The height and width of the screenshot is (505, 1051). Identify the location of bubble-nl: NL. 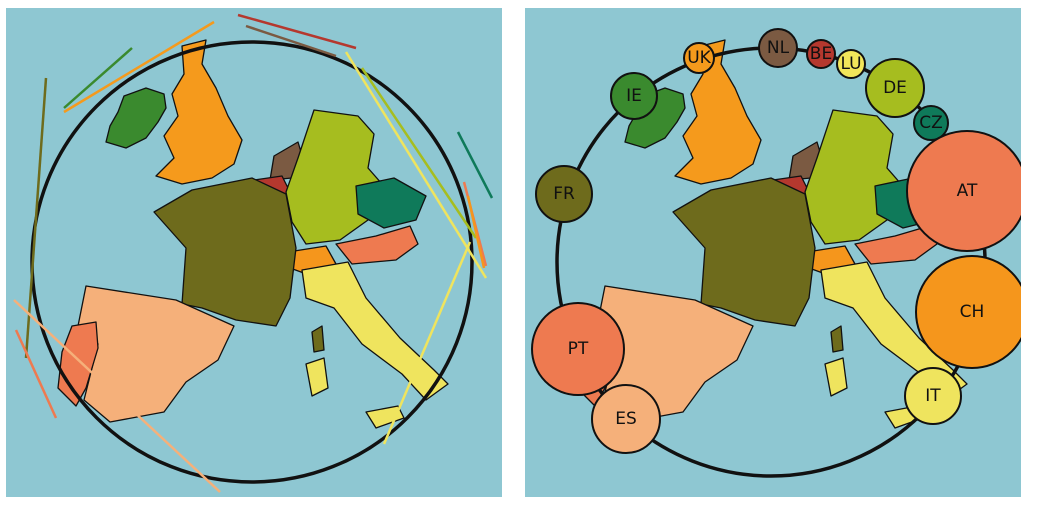
(778, 48).